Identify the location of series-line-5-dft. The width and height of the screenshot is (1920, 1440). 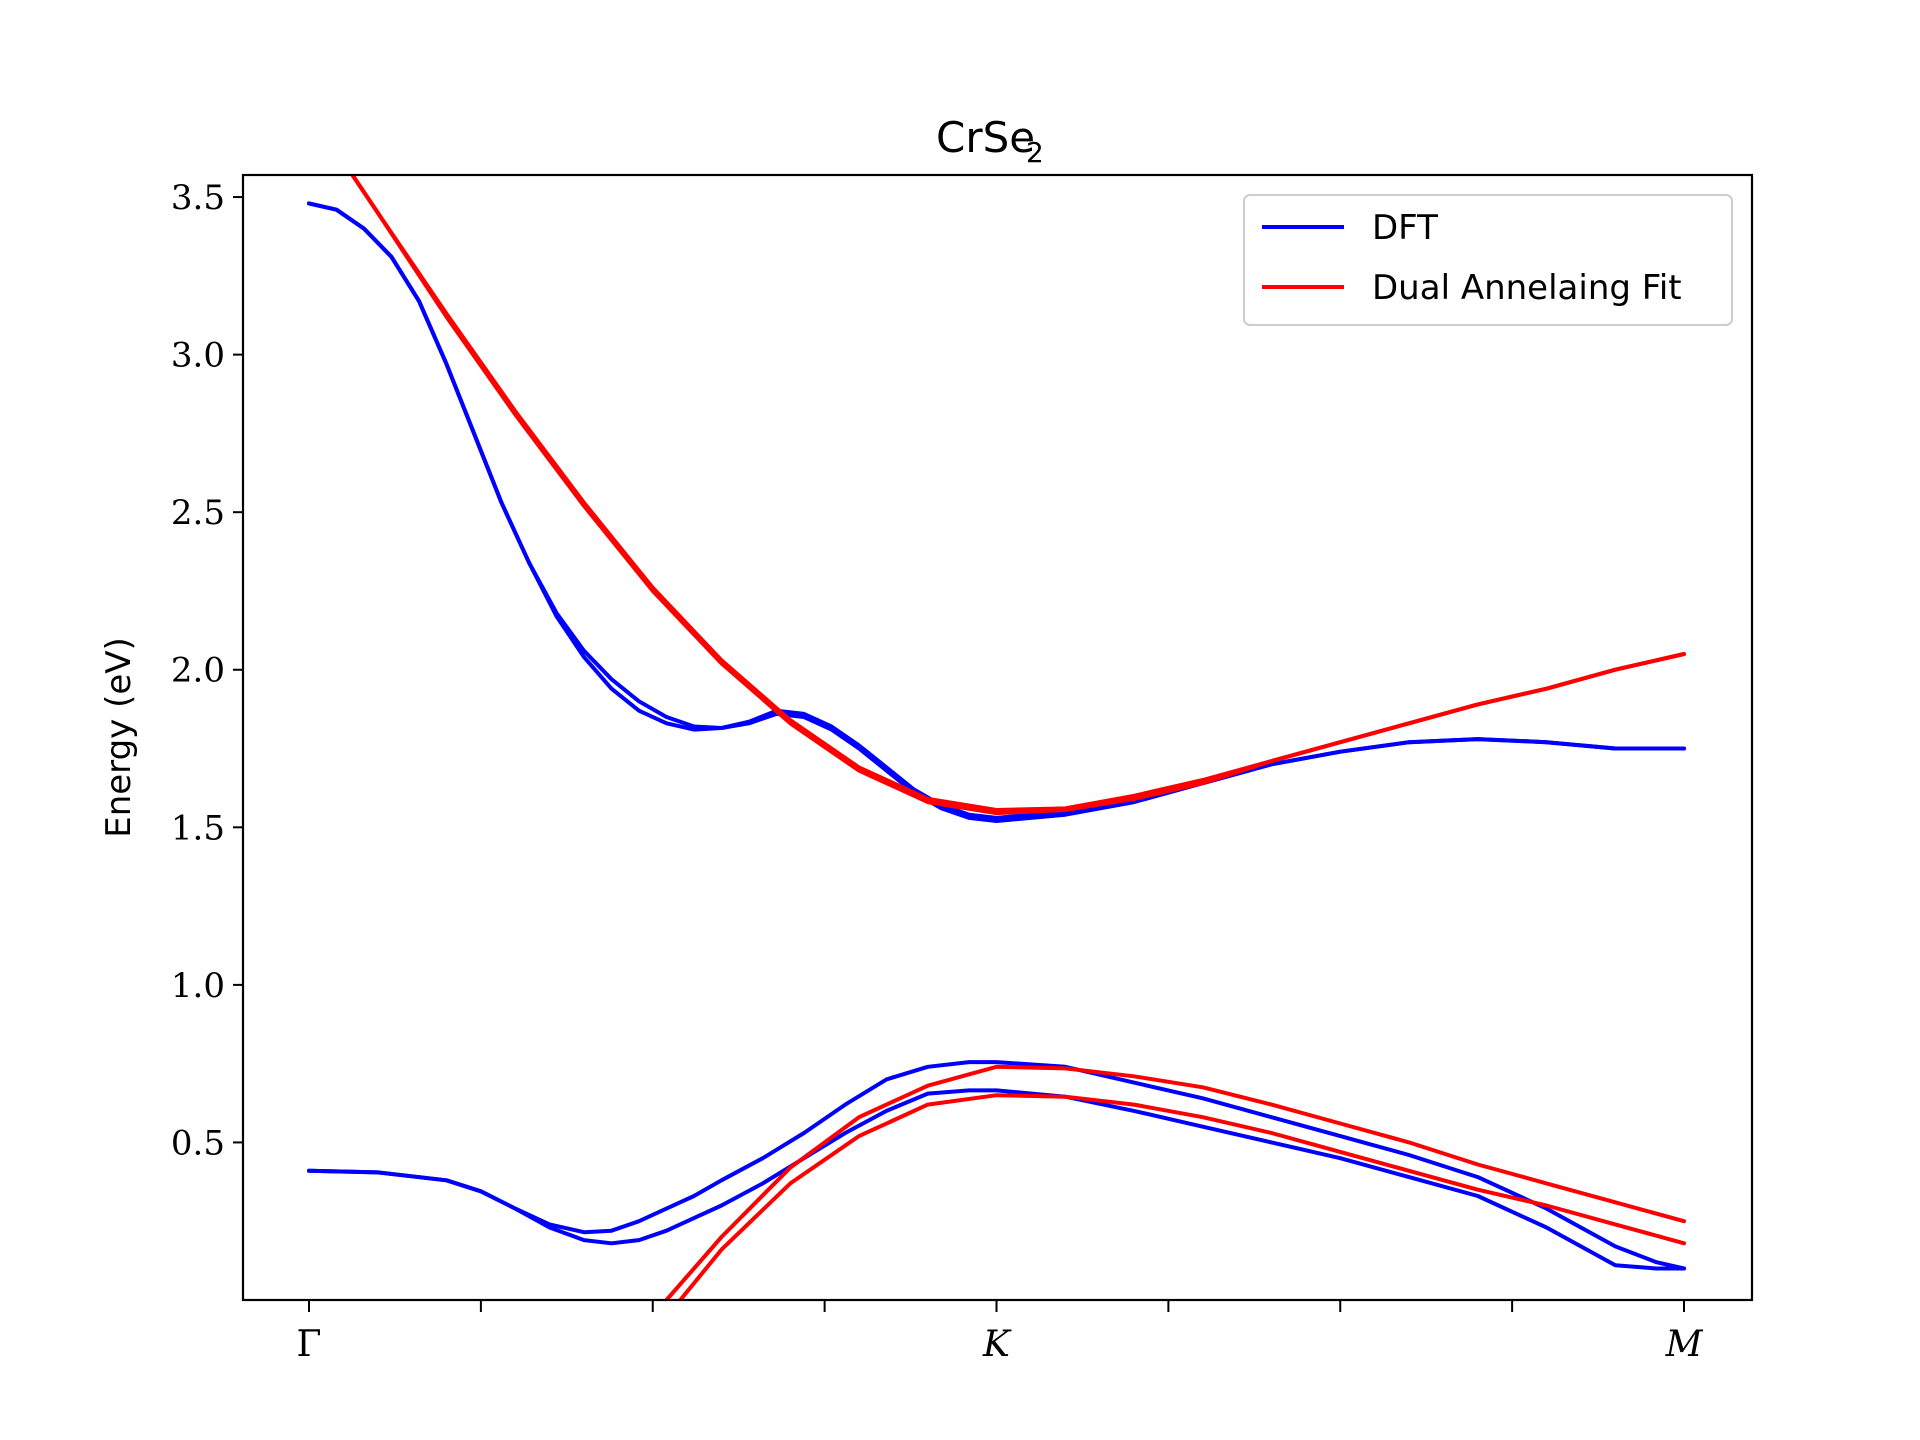
(996, 1179).